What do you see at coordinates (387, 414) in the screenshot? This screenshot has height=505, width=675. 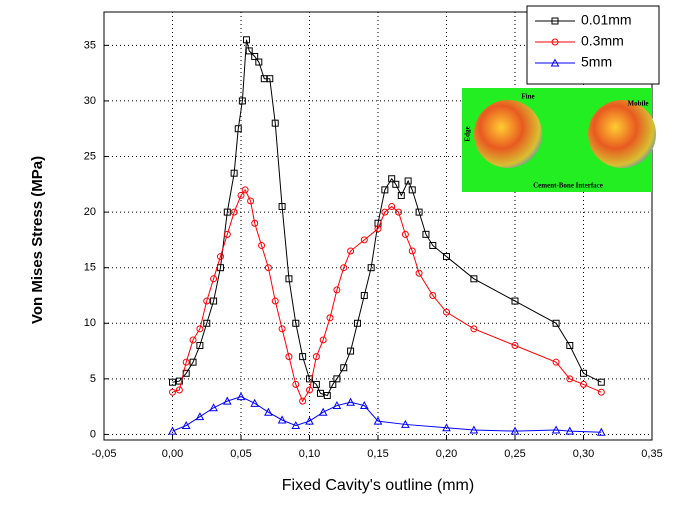 I see `series-line` at bounding box center [387, 414].